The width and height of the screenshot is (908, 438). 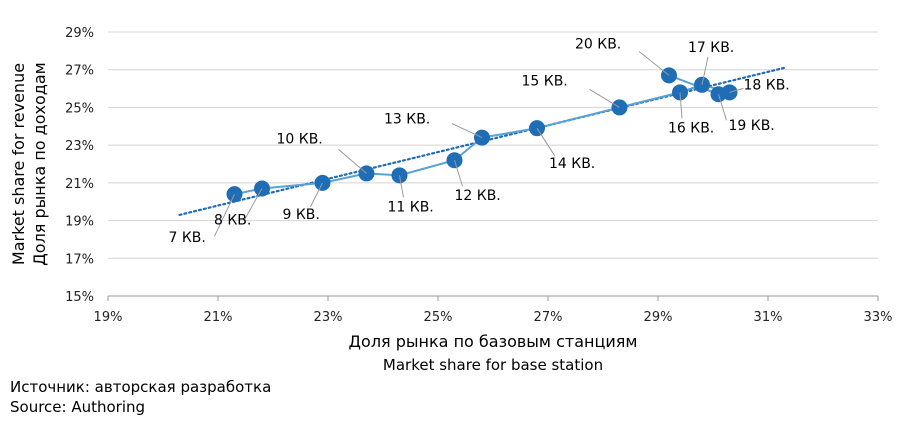 I want to click on data-label: 9 КВ., so click(x=301, y=215).